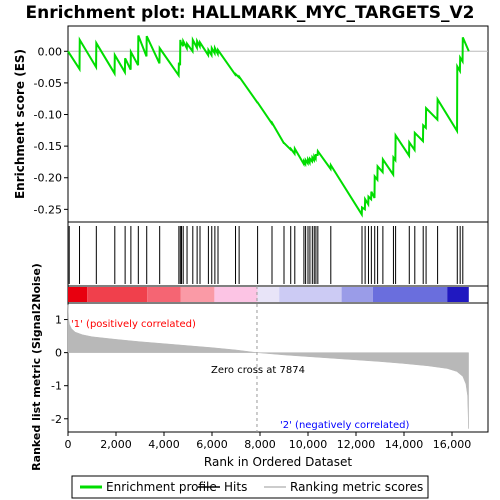 The image size is (500, 500). Describe the element at coordinates (48, 115) in the screenshot. I see `es-tick-label: -0.10` at that location.